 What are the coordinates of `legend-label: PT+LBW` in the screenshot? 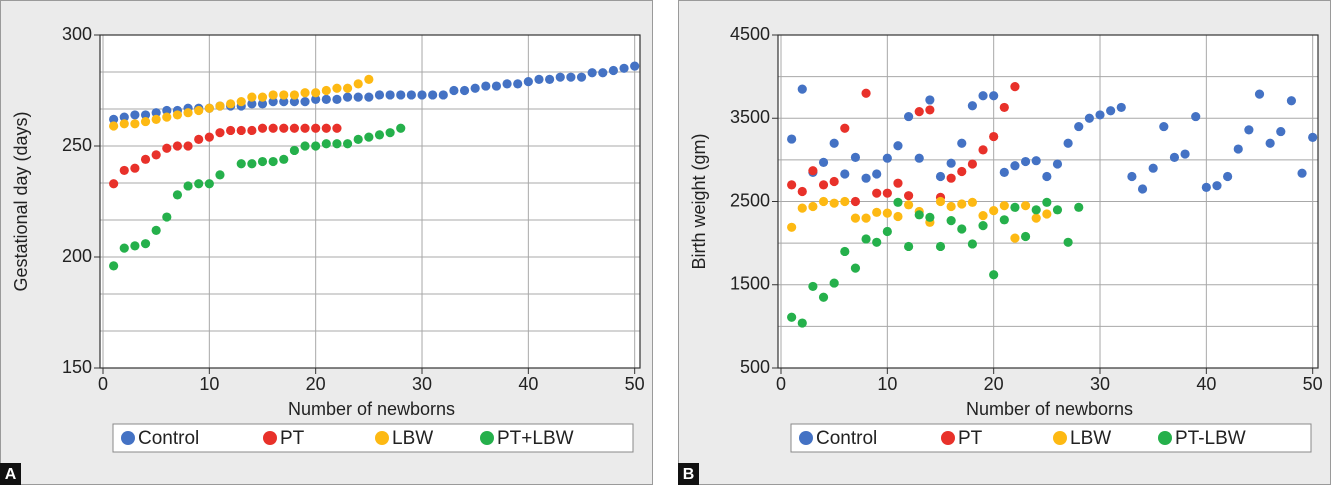 It's located at (535, 438).